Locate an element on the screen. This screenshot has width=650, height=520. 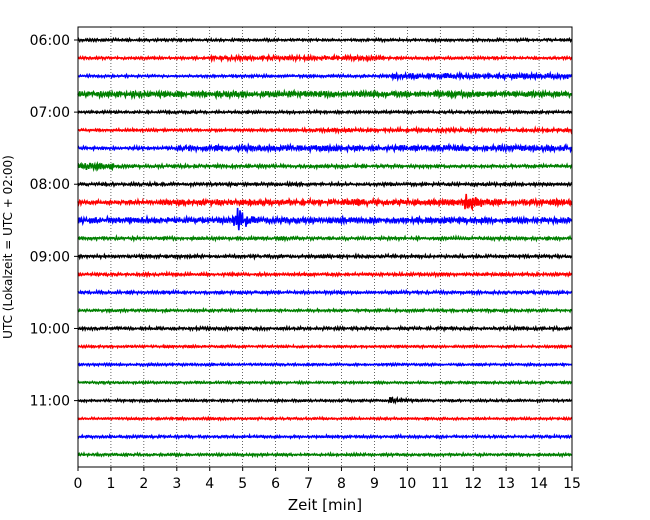
x-tick-label: 13 is located at coordinates (506, 484).